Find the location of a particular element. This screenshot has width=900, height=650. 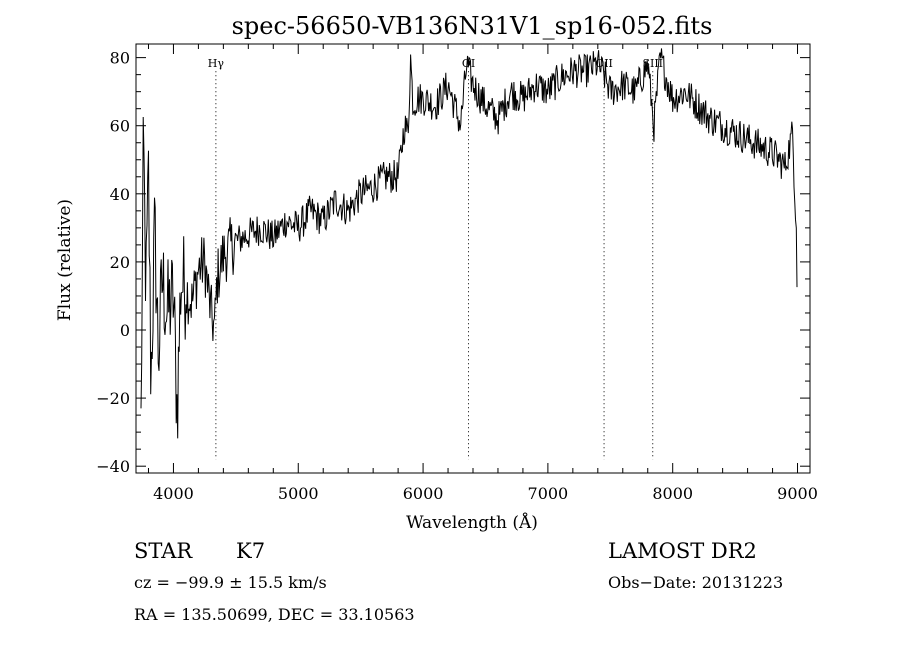

y-tick-label: 20 is located at coordinates (120, 262).